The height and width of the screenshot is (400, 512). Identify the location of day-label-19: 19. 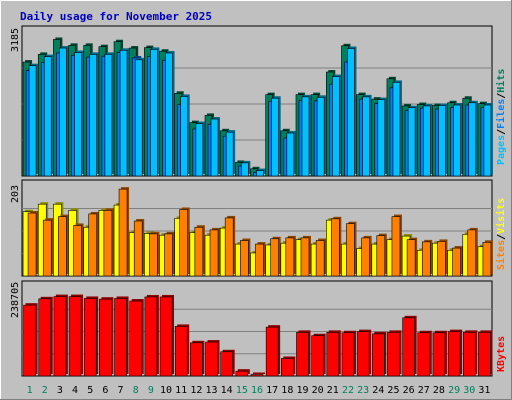
(302, 390).